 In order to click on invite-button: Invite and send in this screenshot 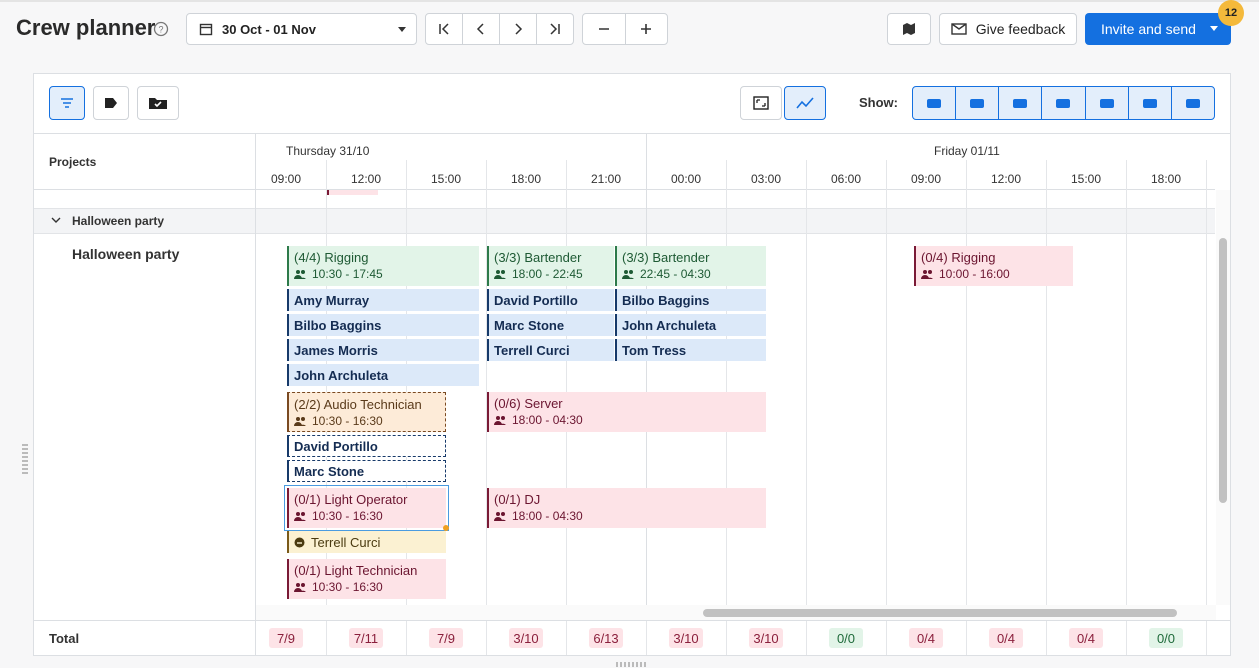, I will do `click(1158, 29)`.